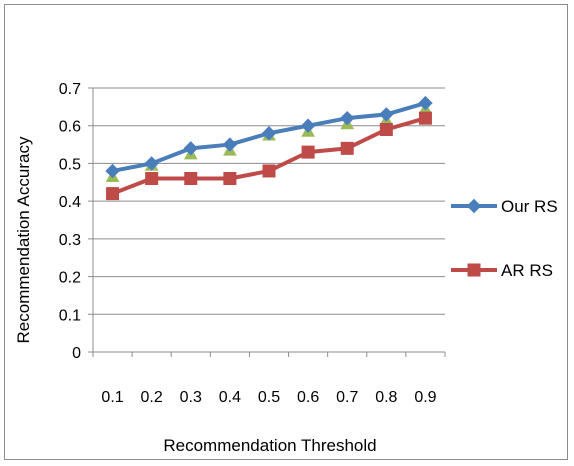 Image resolution: width=574 pixels, height=466 pixels. What do you see at coordinates (230, 397) in the screenshot?
I see `x-tick-label: 0.4` at bounding box center [230, 397].